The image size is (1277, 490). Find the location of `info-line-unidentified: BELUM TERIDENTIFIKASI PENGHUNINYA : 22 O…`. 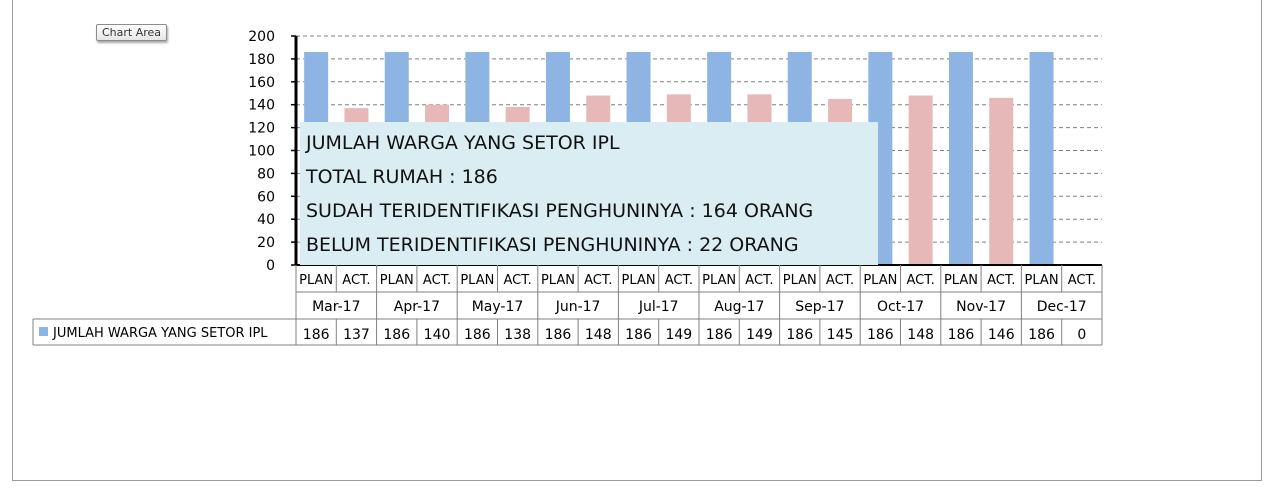

info-line-unidentified: BELUM TERIDENTIFIKASI PENGHUNINYA : 22 O… is located at coordinates (552, 245).